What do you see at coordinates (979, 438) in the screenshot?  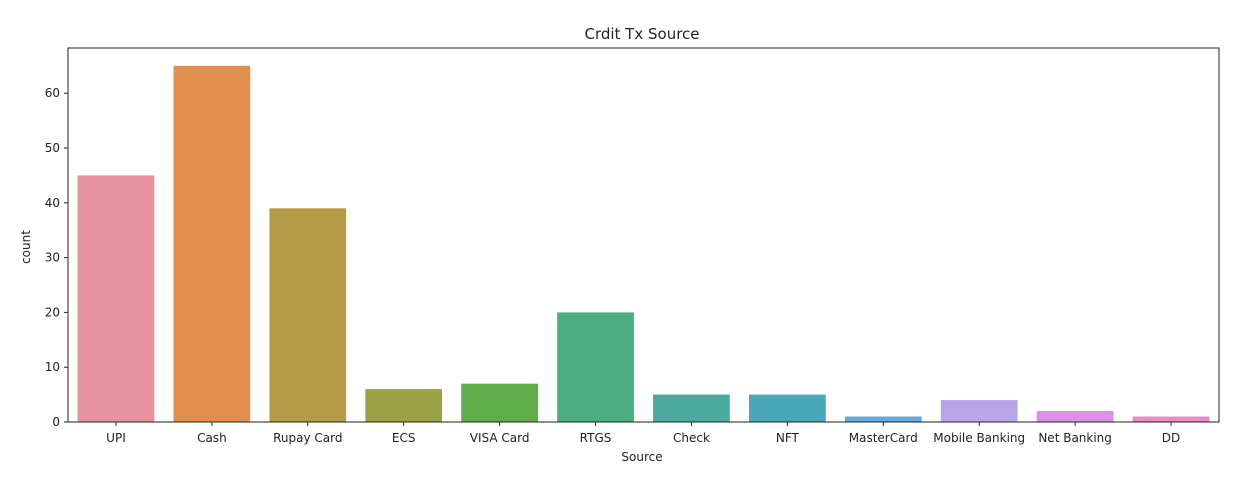 I see `x-tick-label: Mobile Banking` at bounding box center [979, 438].